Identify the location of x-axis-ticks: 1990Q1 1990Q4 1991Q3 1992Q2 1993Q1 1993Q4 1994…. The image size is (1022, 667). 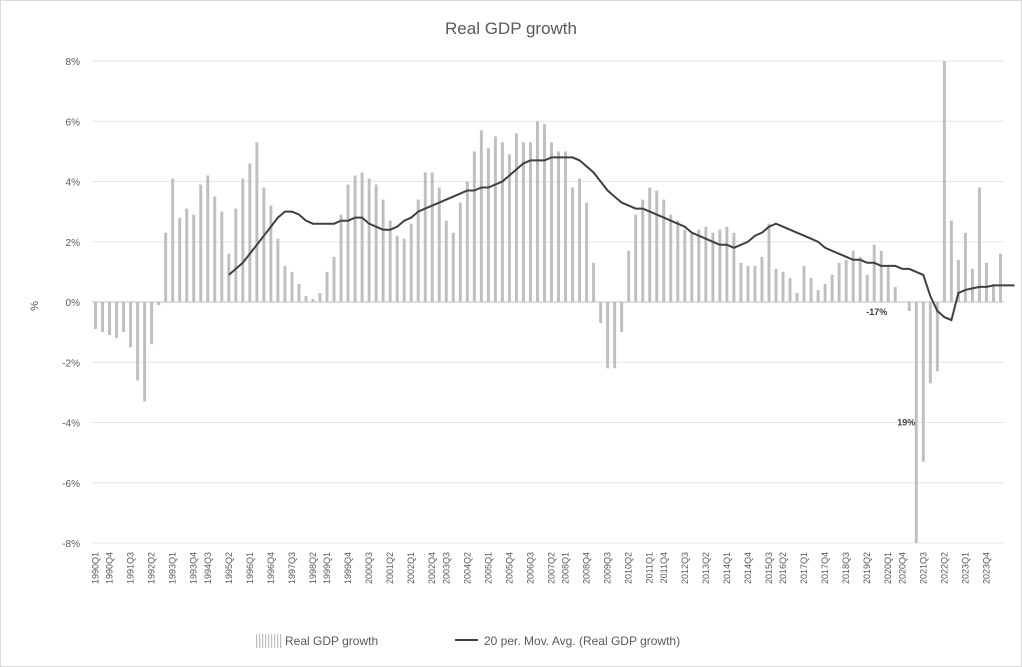
(541, 568).